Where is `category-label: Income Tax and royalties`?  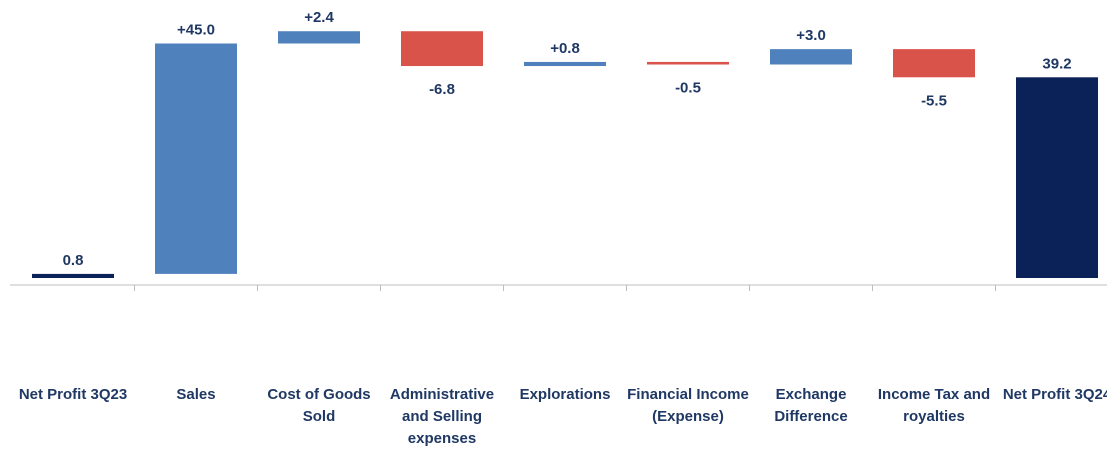 category-label: Income Tax and royalties is located at coordinates (934, 405).